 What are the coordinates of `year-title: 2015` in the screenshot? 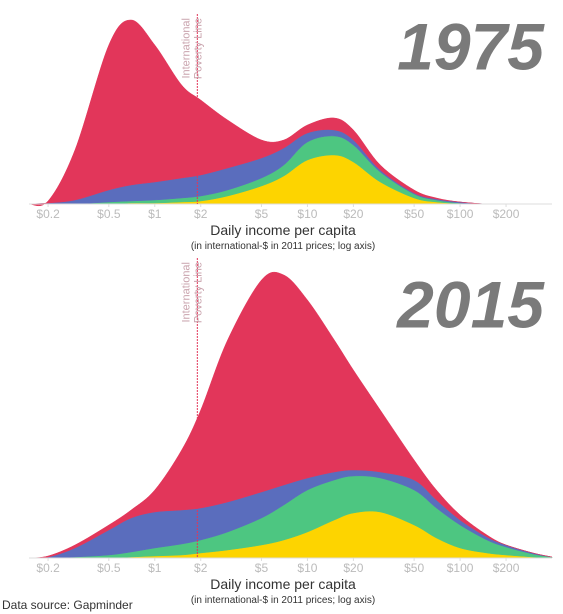 It's located at (470, 304).